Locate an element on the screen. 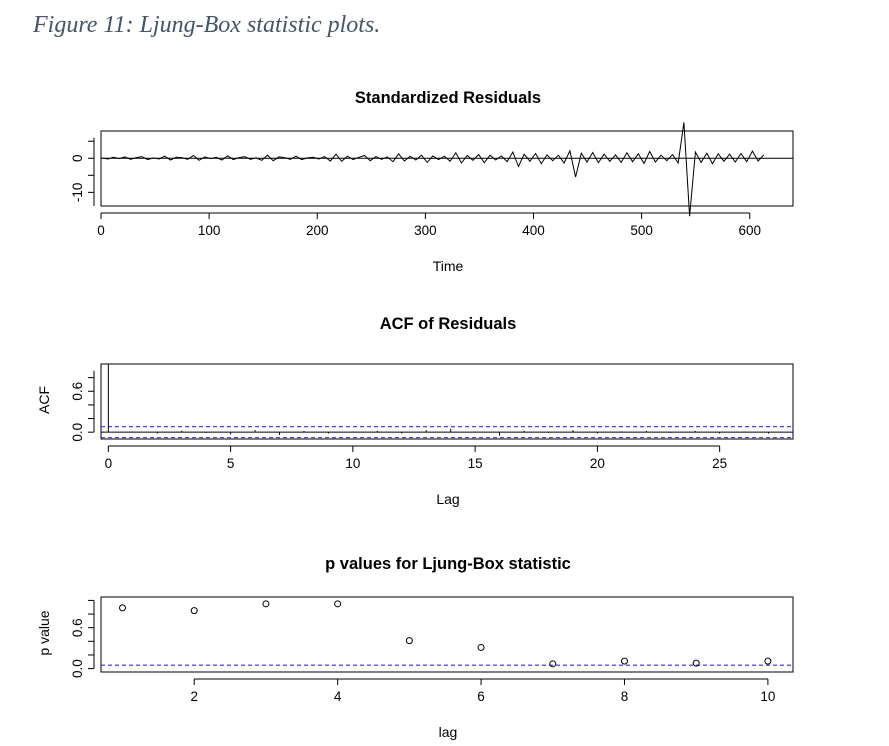  residuals-x-tick-label: 500 is located at coordinates (641, 230).